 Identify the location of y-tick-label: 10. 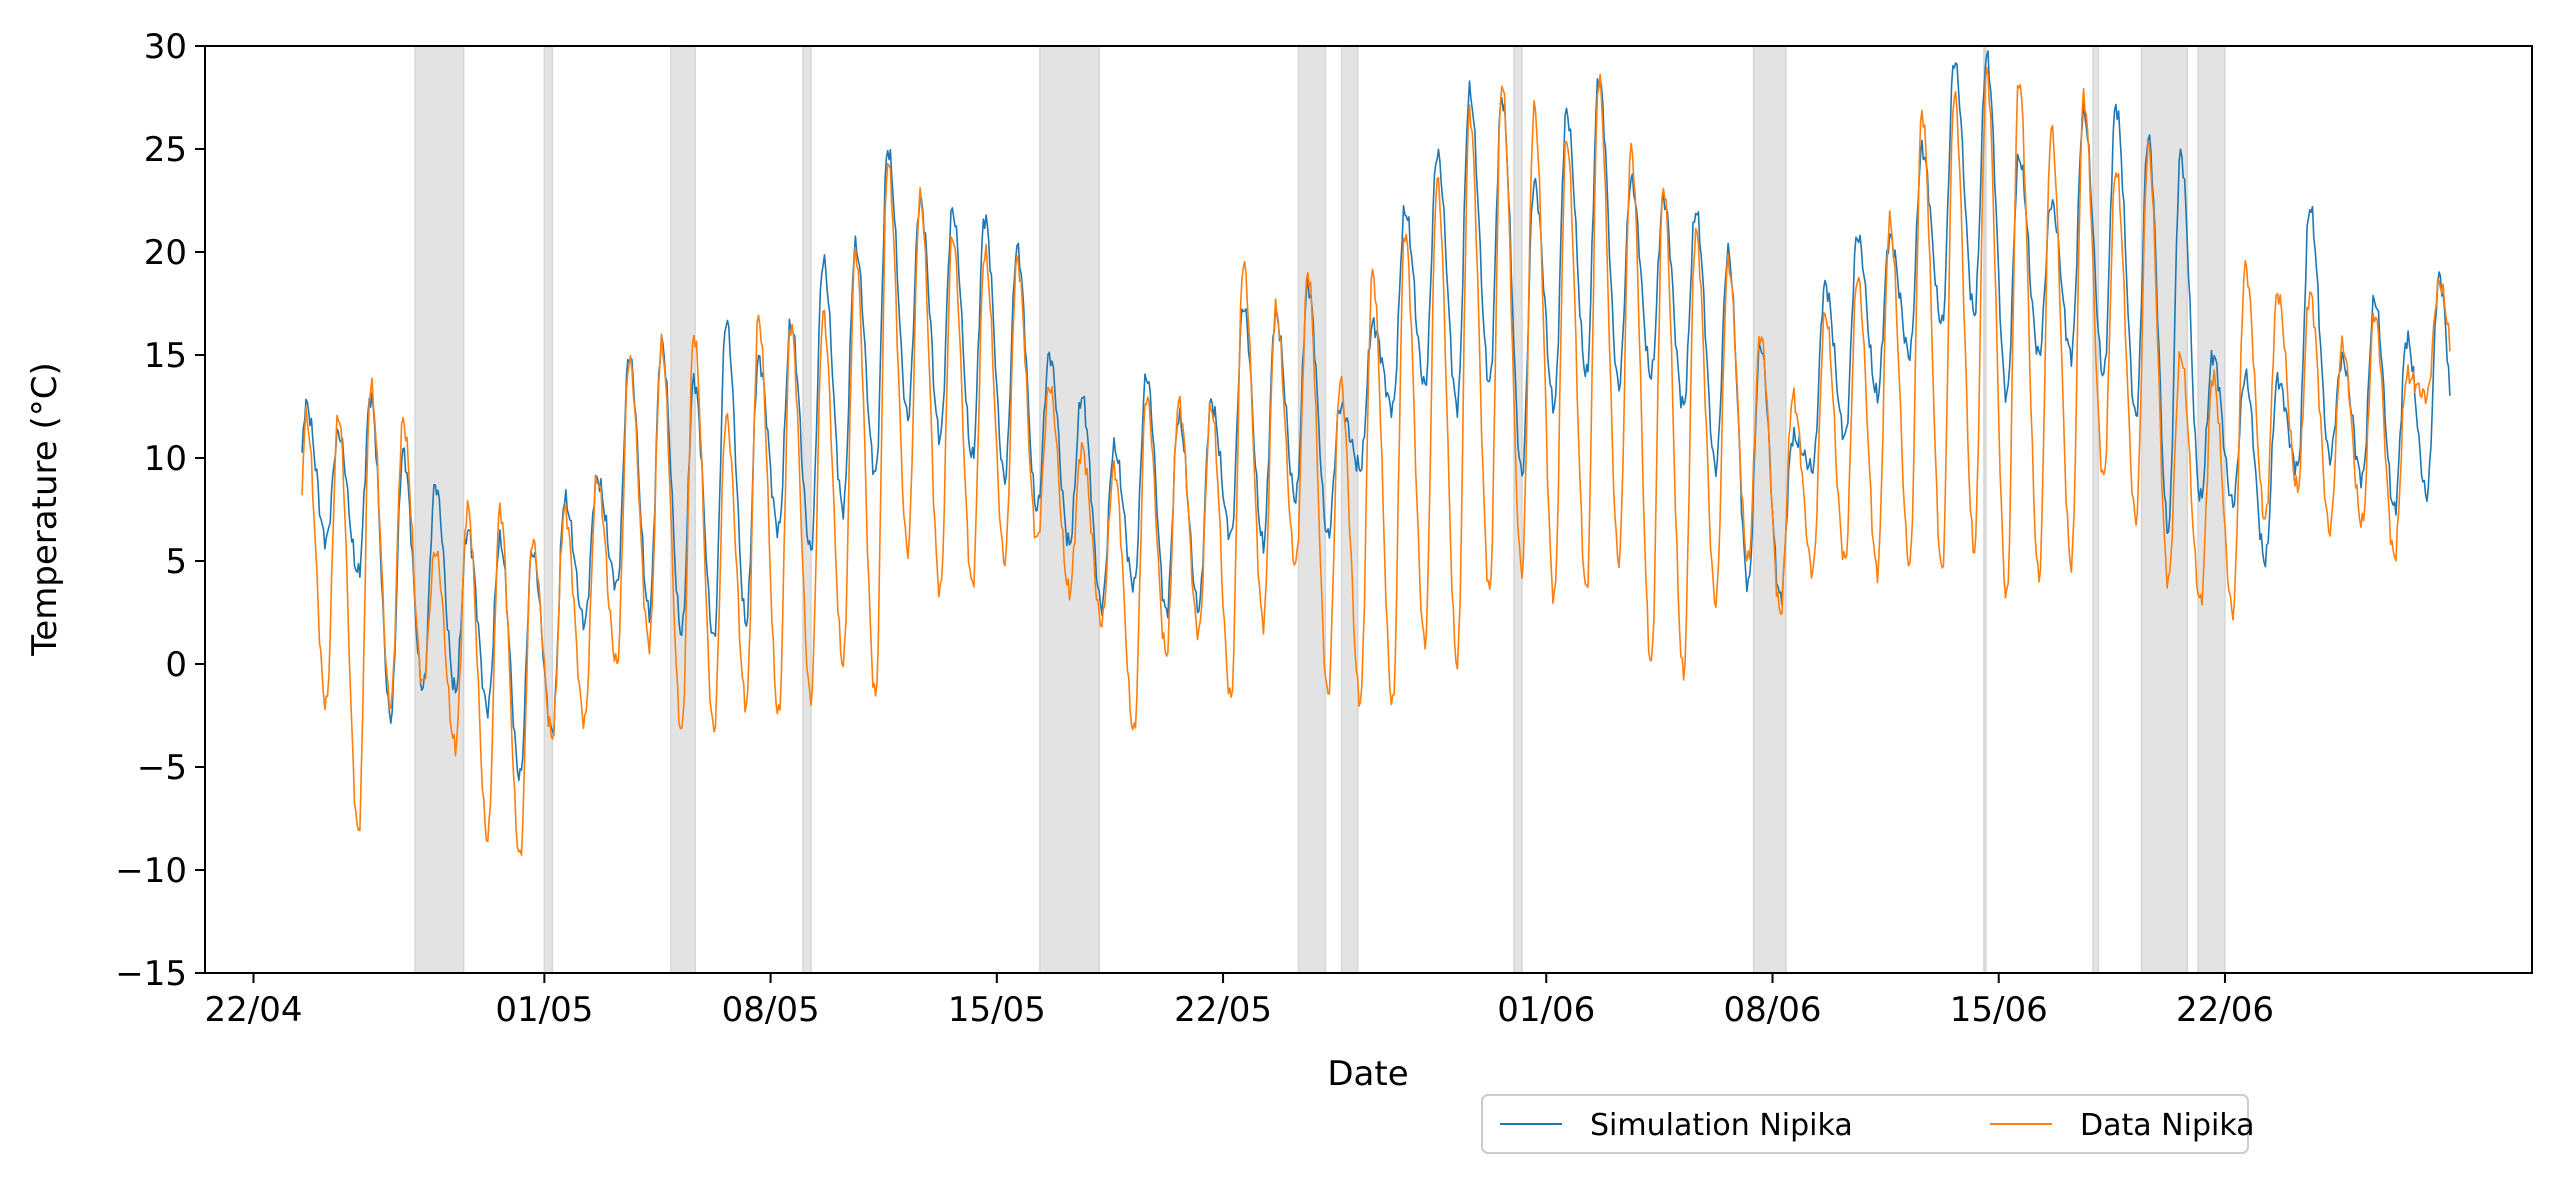
(165, 459).